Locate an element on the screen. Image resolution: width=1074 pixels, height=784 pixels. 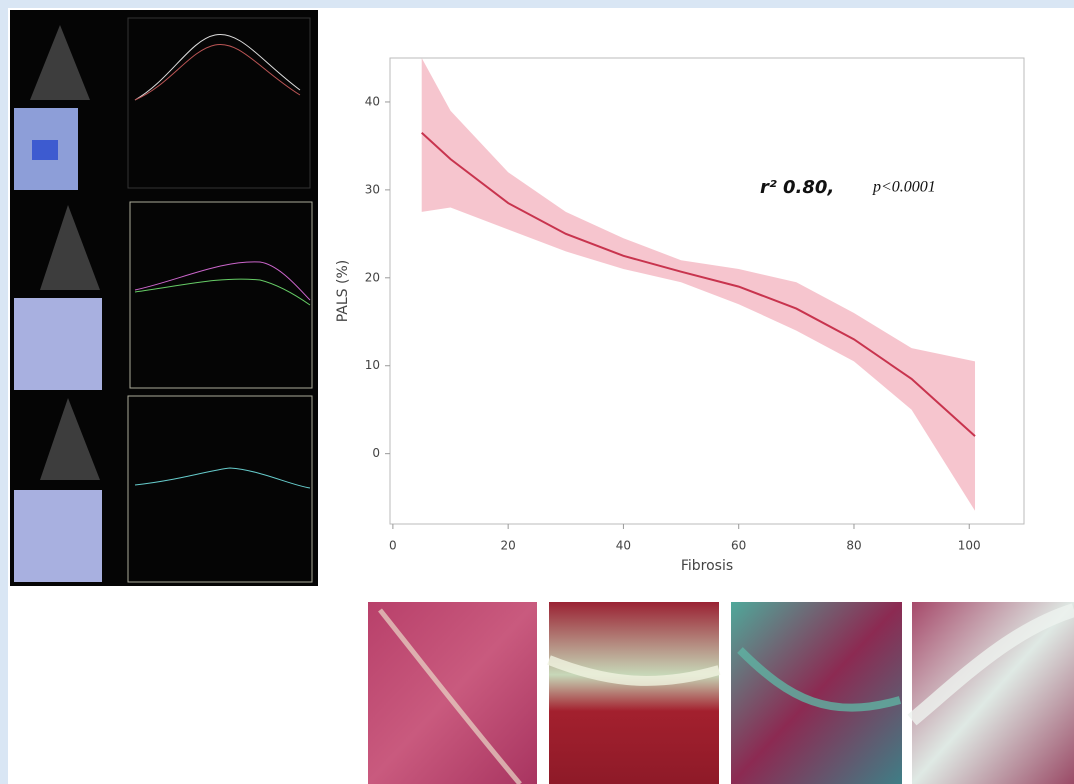
x-axis-title: Fibrosis is located at coordinates (707, 566).